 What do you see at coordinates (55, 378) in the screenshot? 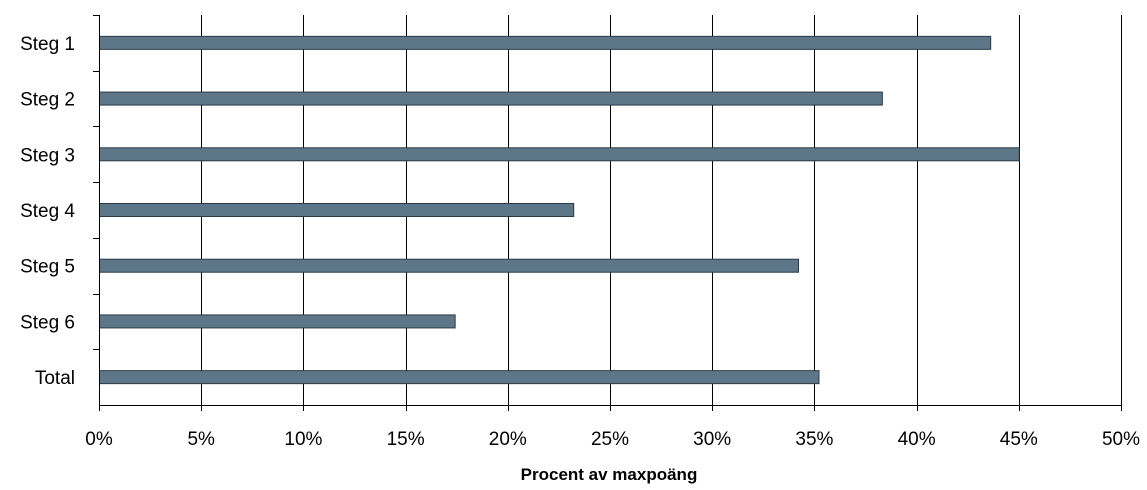
I see `category-label: Total` at bounding box center [55, 378].